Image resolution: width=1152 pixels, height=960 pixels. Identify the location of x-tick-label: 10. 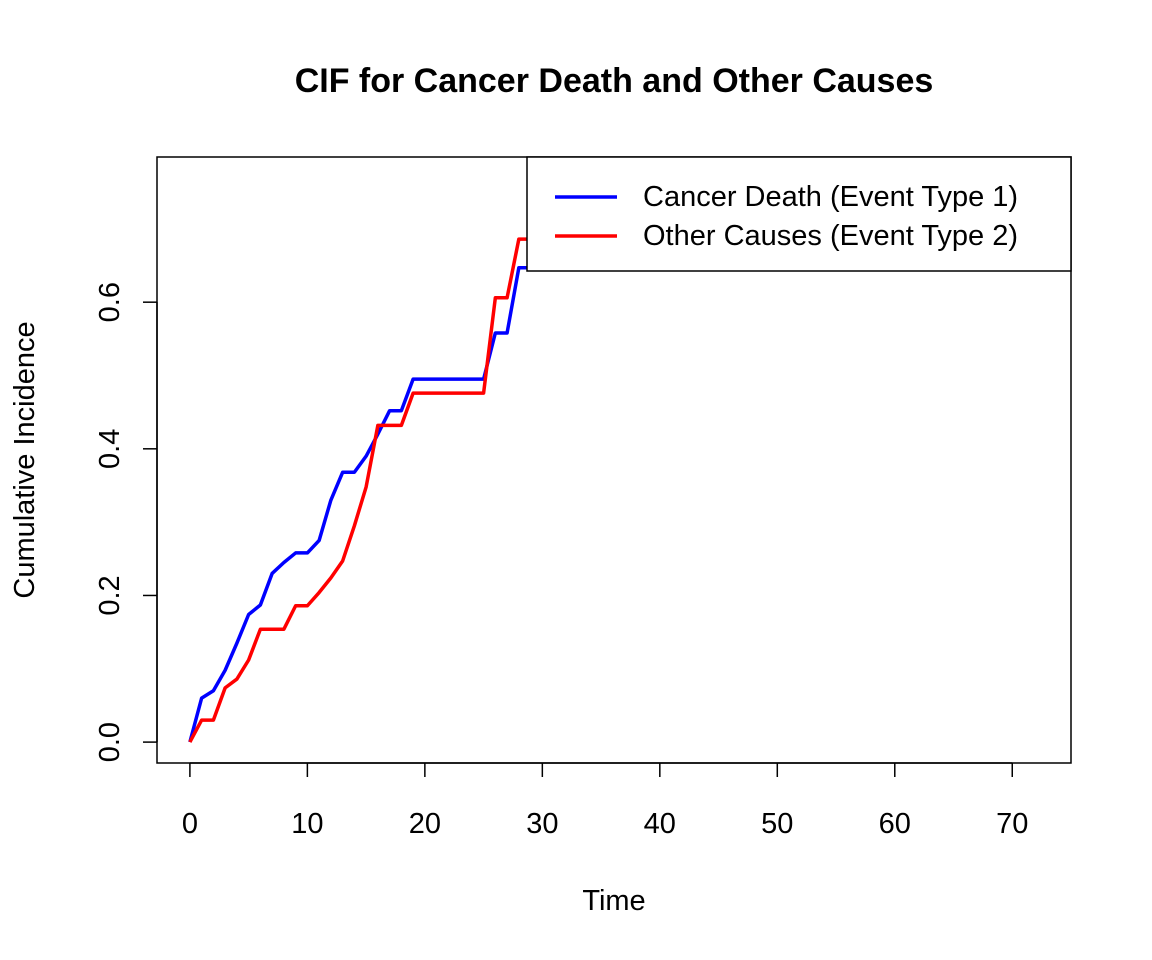
(307, 824).